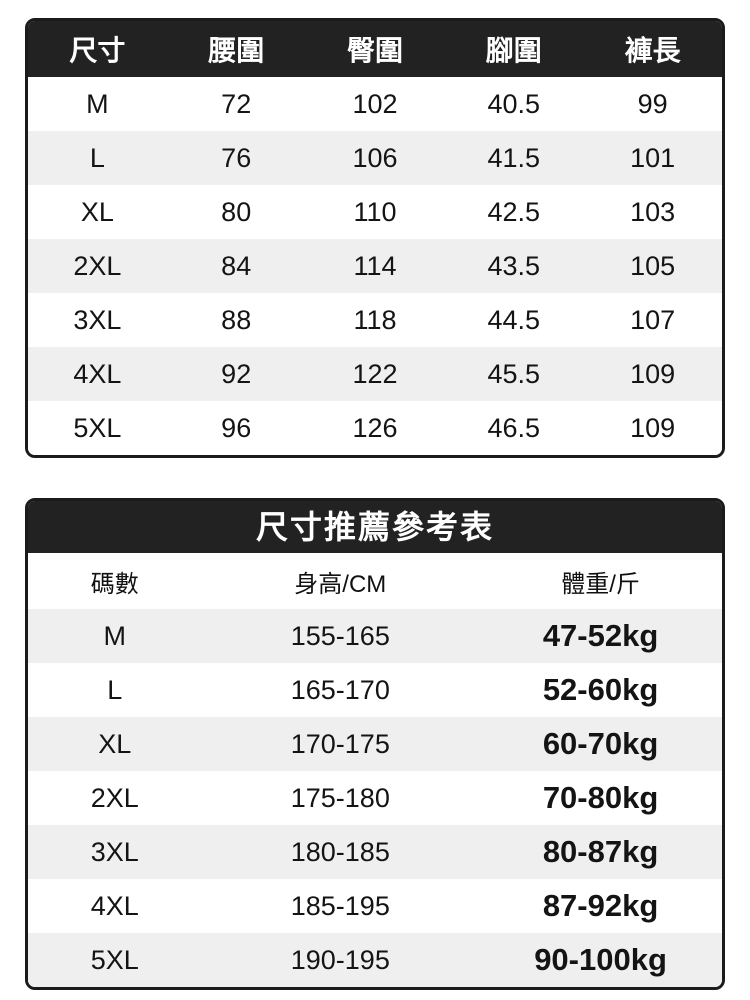 The width and height of the screenshot is (750, 1000). I want to click on table-cell: 155-165, so click(340, 636).